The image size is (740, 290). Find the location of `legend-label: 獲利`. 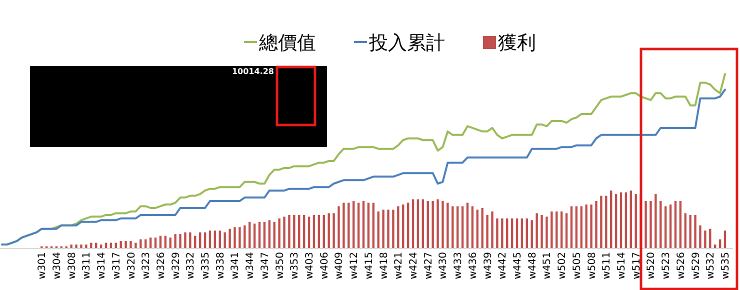

legend-label: 獲利 is located at coordinates (517, 43).